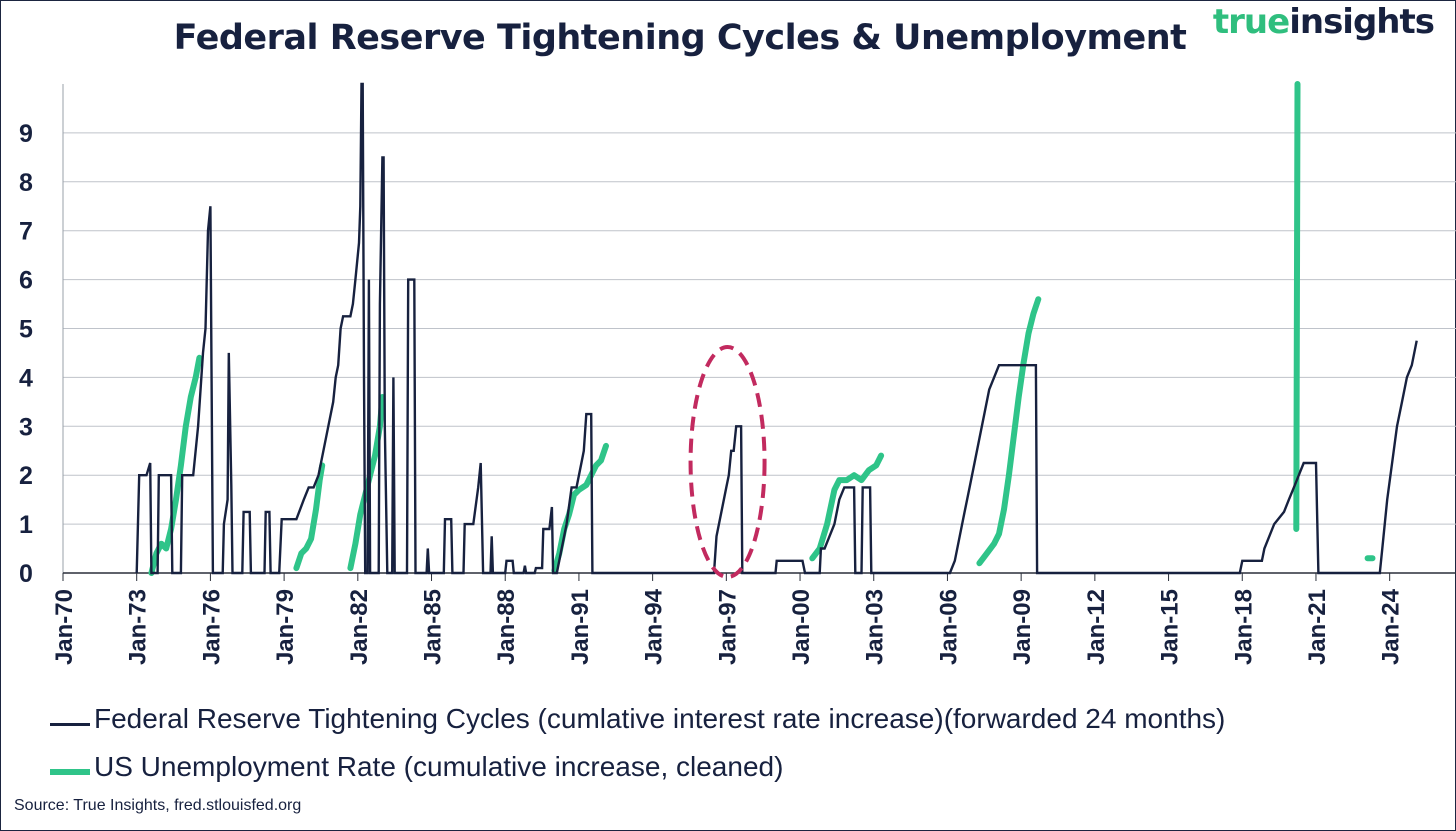 This screenshot has width=1456, height=831. What do you see at coordinates (26, 232) in the screenshot?
I see `y-tick-label: 7` at bounding box center [26, 232].